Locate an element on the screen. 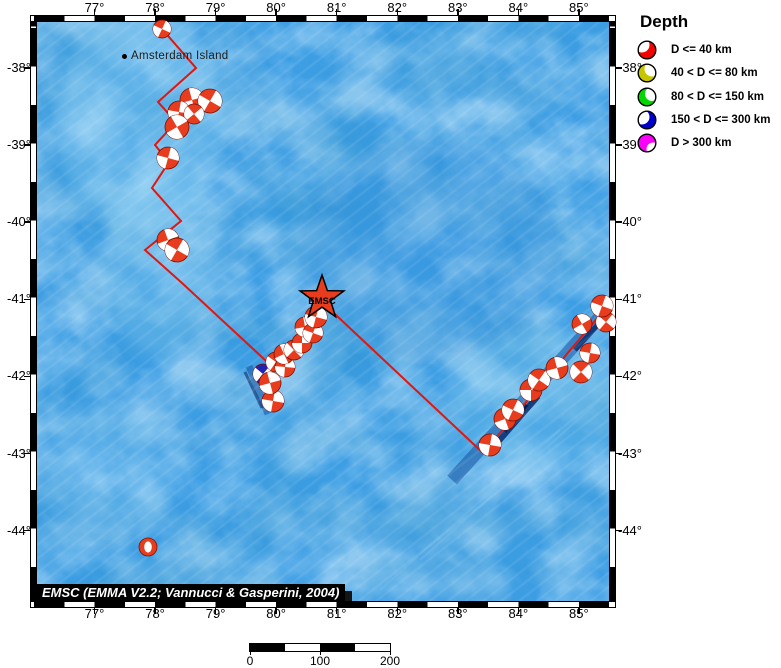  lat-label-right: -44° is located at coordinates (630, 530).